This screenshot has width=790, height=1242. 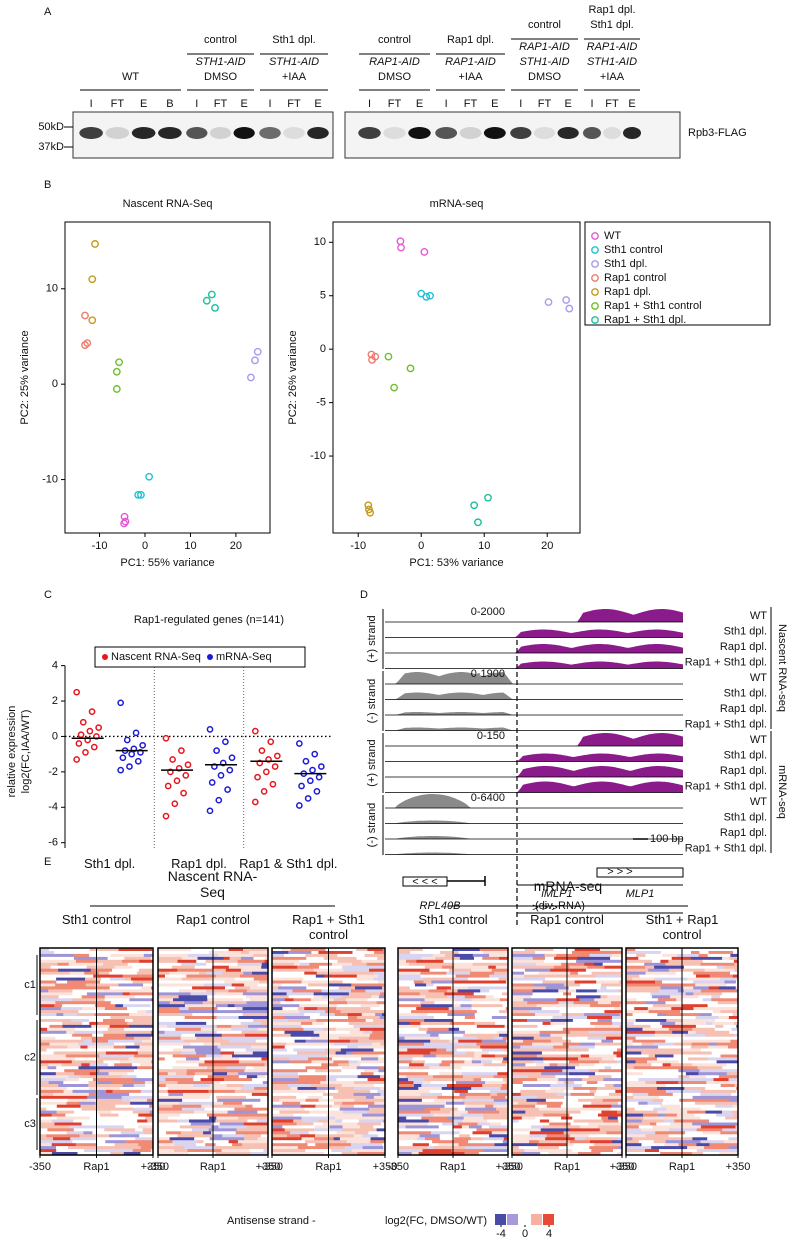 I want to click on legend-marker, so click(x=210, y=657).